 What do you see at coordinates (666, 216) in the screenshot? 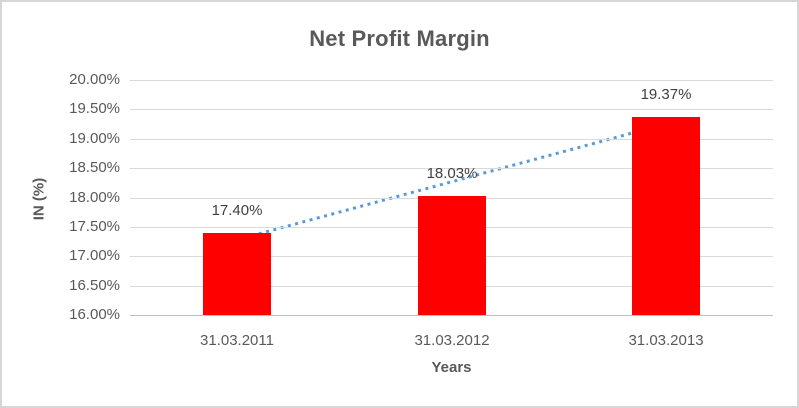
I see `bar-31.03.2013` at bounding box center [666, 216].